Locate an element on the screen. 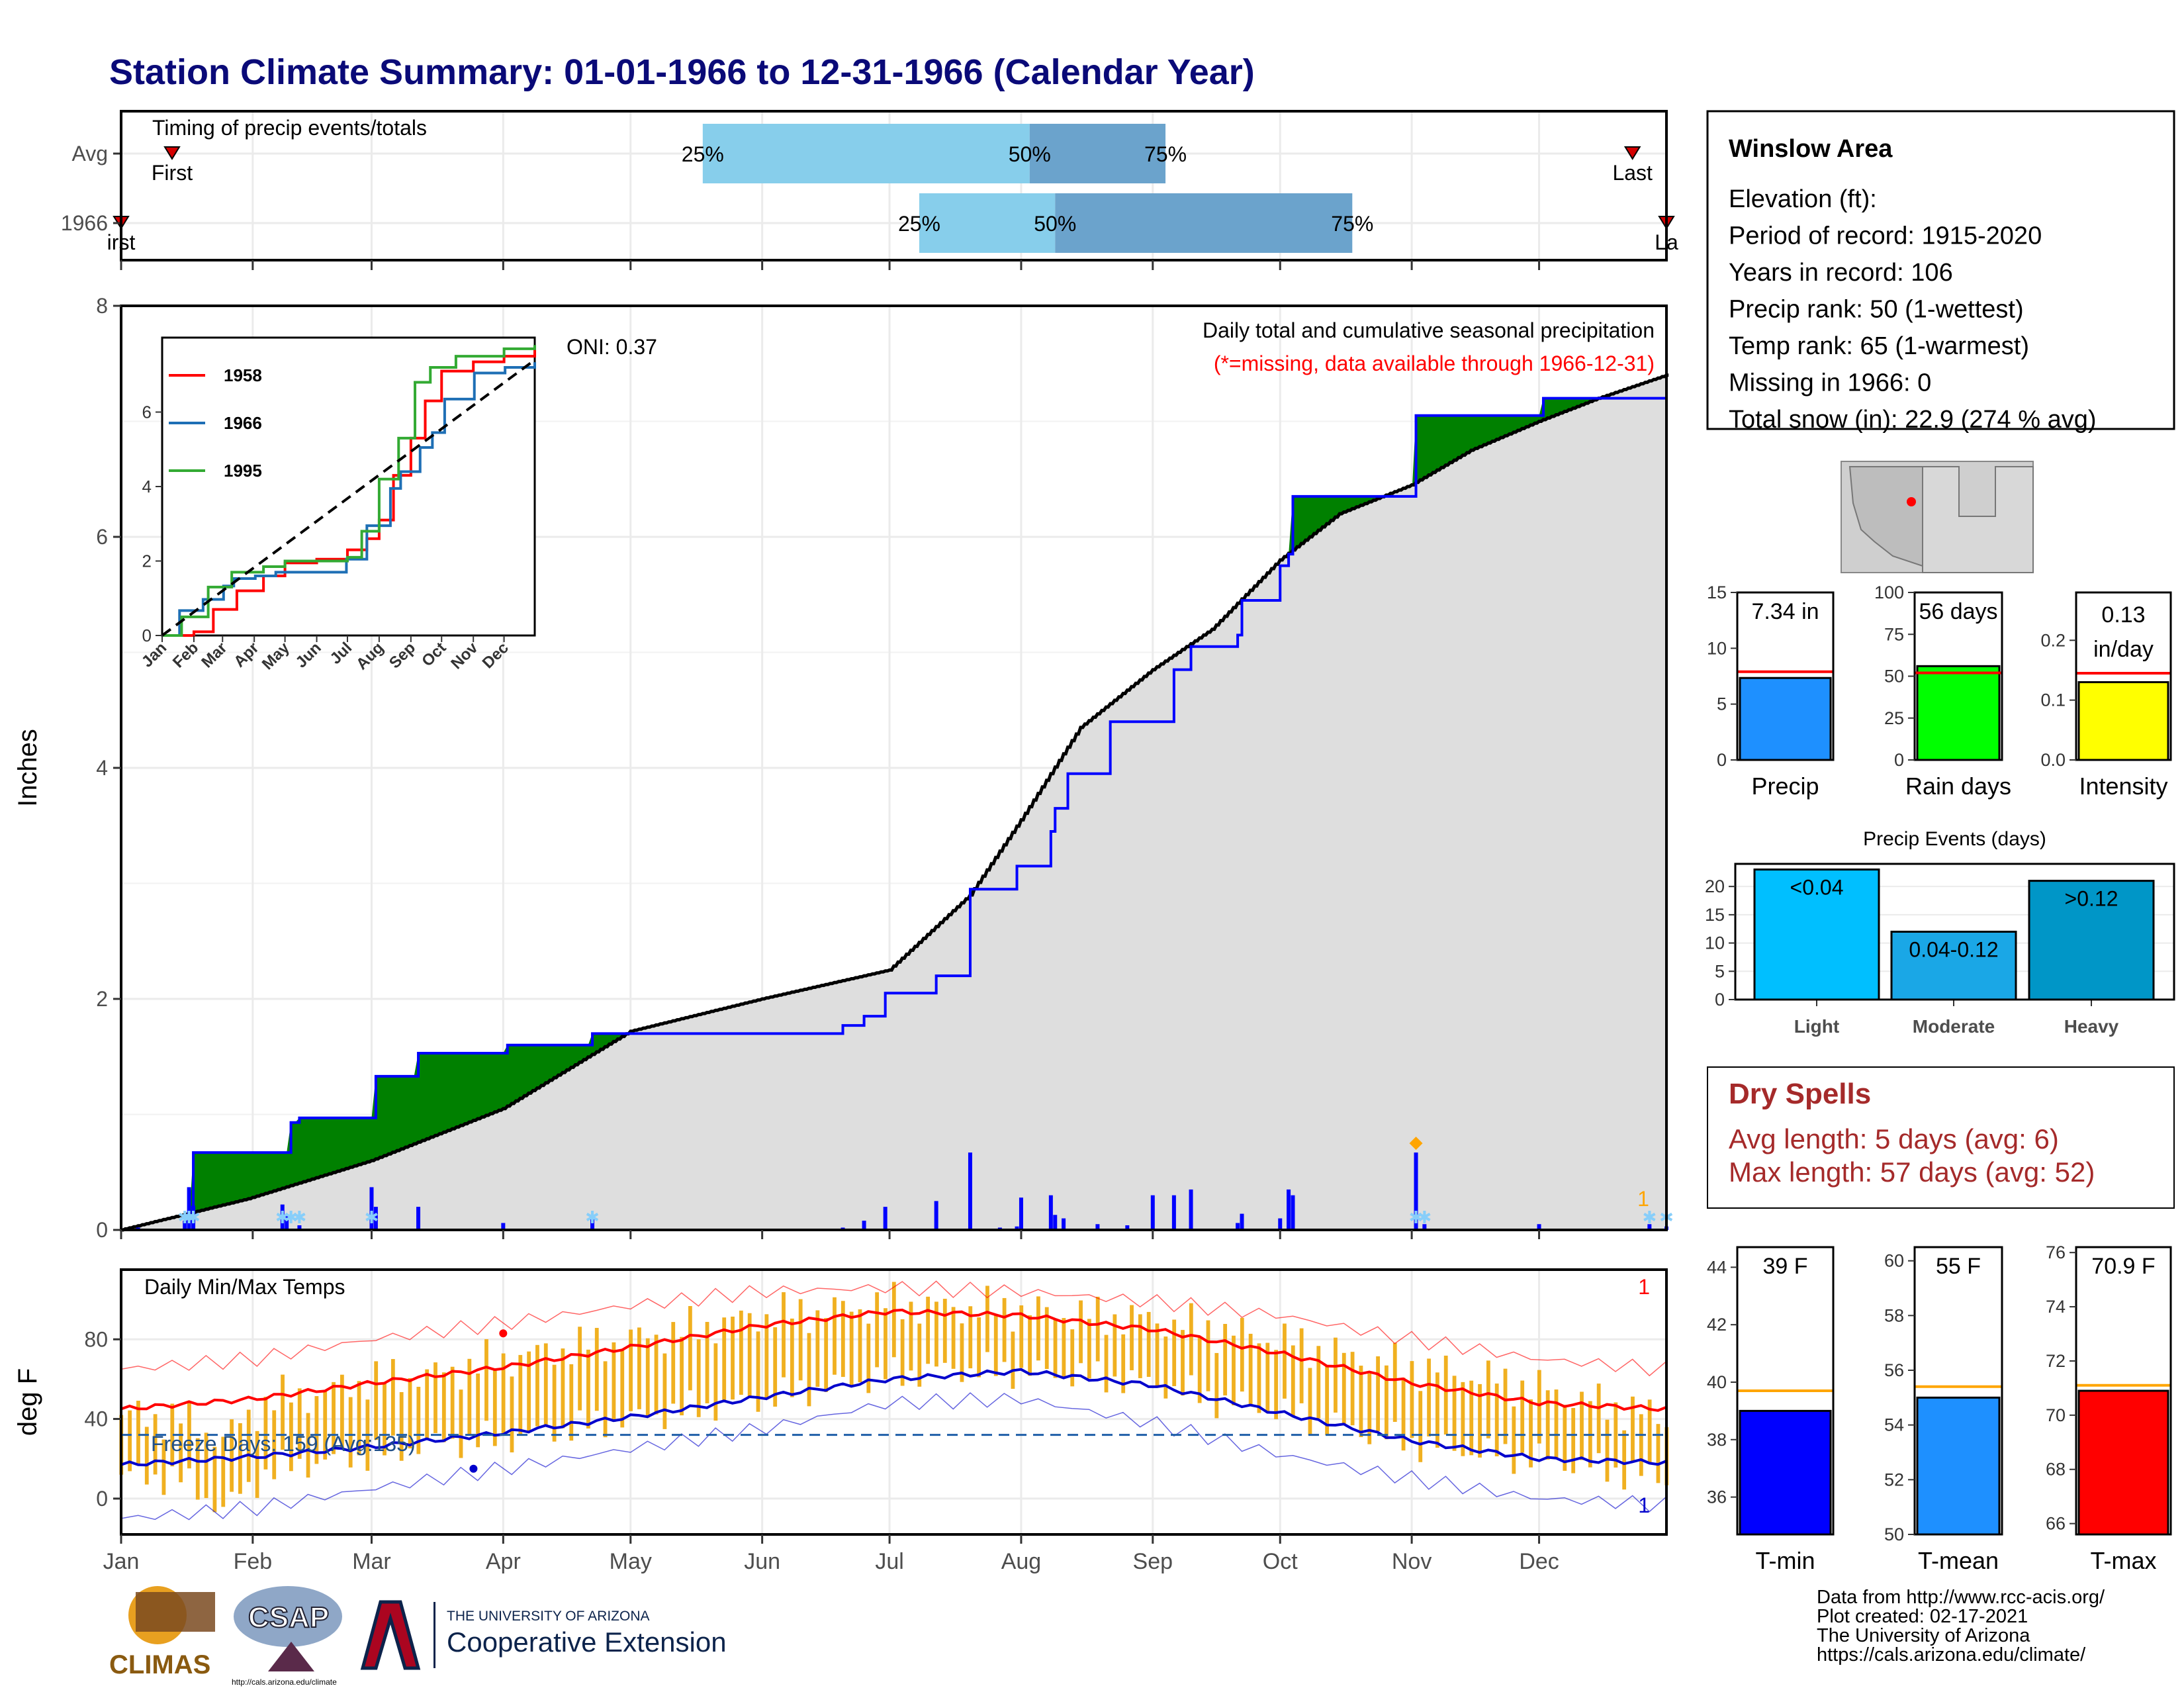  month-tick-label: Aug is located at coordinates (1021, 1561).